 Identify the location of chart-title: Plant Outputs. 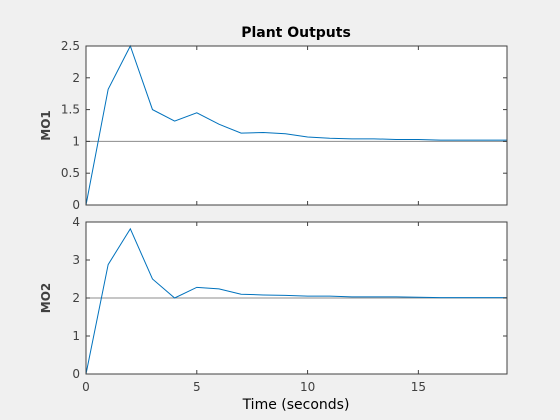
(296, 33).